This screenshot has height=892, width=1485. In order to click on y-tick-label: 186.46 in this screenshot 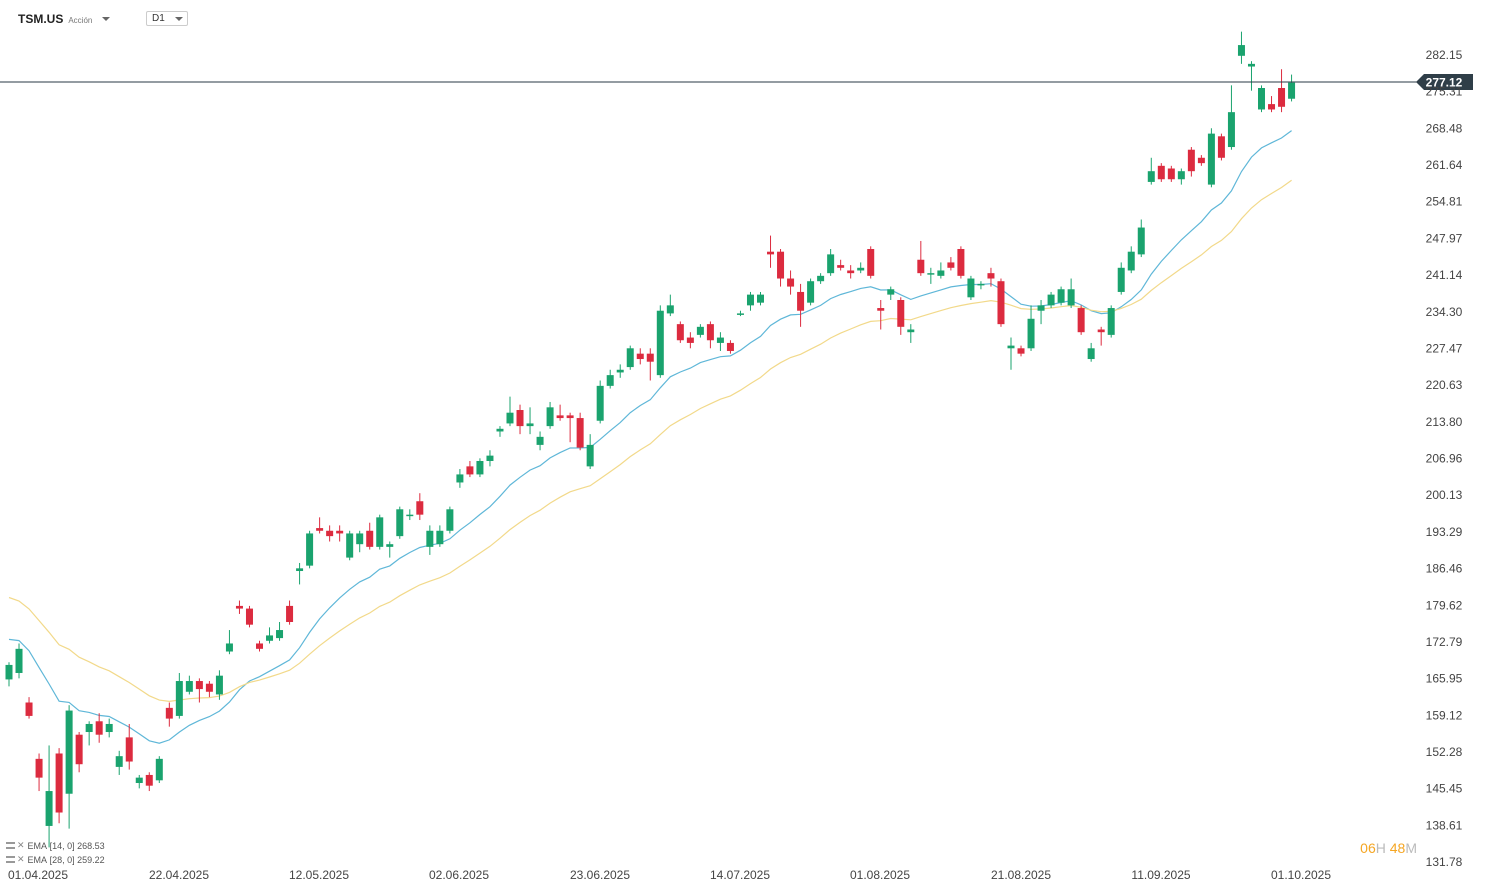, I will do `click(1444, 569)`.